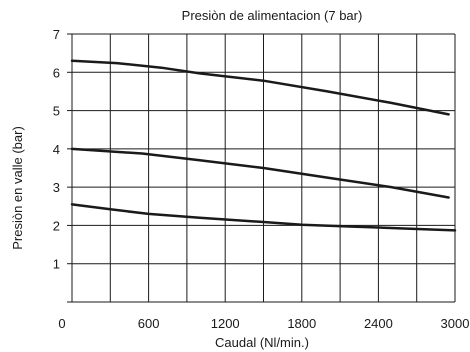 This screenshot has width=470, height=352. What do you see at coordinates (272, 15) in the screenshot?
I see `chart-title: Presiòn de alimentacion (7 bar)` at bounding box center [272, 15].